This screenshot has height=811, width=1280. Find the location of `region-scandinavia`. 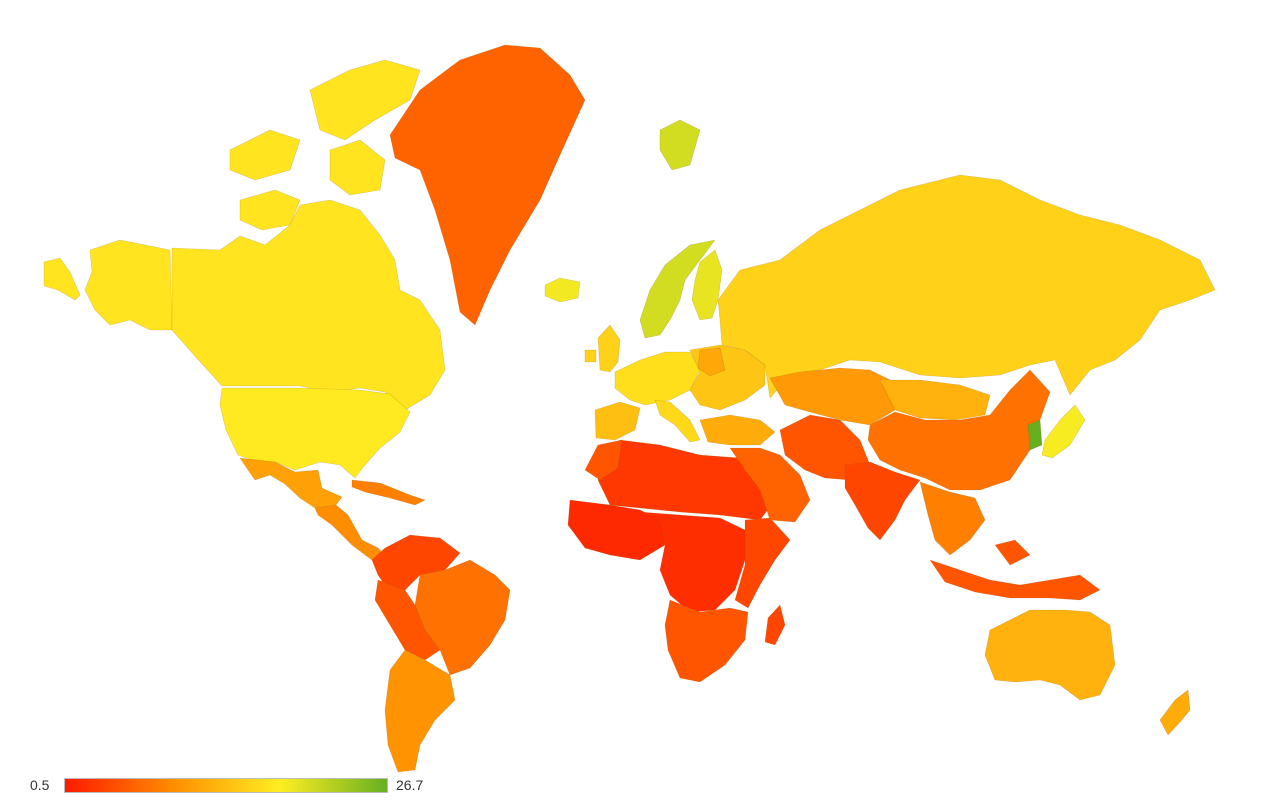

region-scandinavia is located at coordinates (677, 229).